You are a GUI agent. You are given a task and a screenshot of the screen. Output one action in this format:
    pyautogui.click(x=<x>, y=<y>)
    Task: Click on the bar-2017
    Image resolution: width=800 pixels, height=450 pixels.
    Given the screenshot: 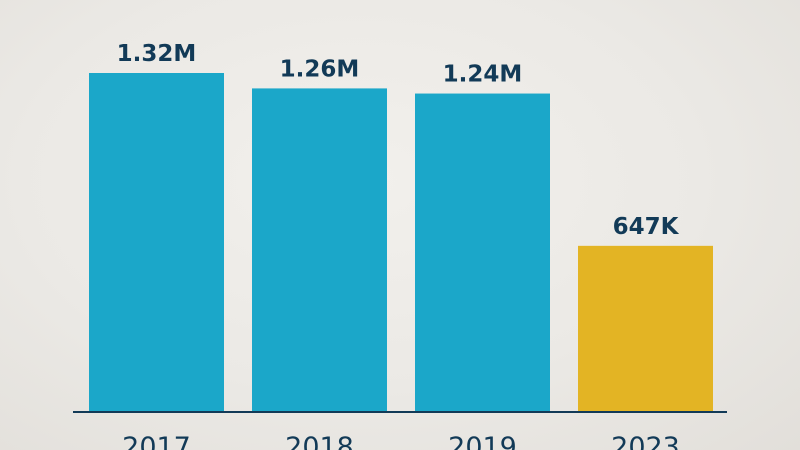 What is the action you would take?
    pyautogui.click(x=156, y=242)
    